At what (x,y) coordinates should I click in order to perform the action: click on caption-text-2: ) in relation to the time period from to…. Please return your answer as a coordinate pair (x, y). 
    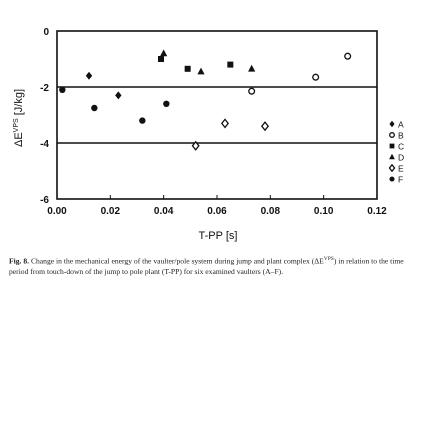
    Looking at the image, I should click on (206, 266).